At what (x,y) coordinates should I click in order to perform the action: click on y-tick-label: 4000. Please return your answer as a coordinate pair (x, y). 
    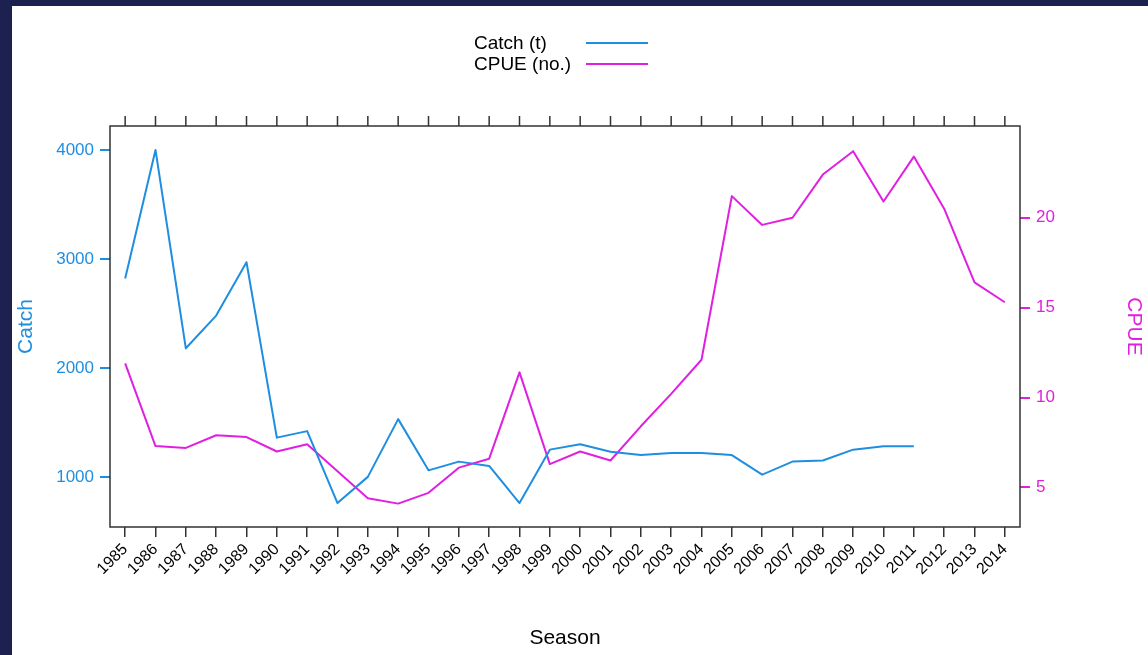
    Looking at the image, I should click on (75, 149).